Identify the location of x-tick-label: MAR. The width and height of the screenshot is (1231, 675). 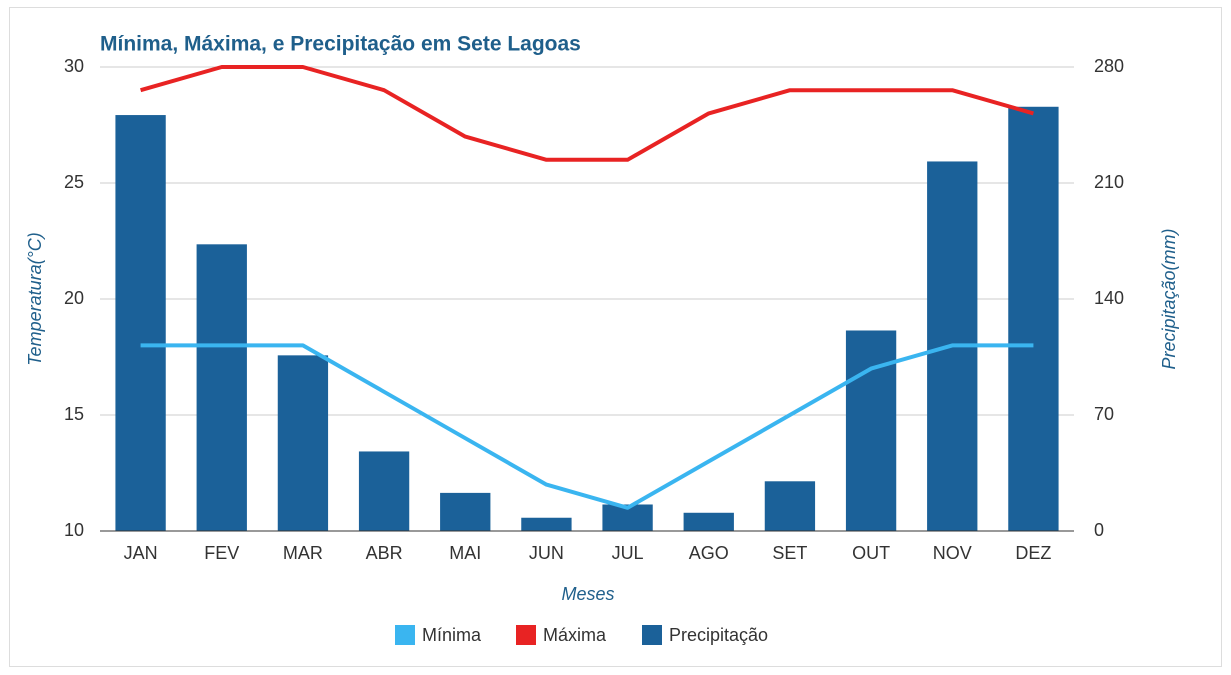
(303, 553).